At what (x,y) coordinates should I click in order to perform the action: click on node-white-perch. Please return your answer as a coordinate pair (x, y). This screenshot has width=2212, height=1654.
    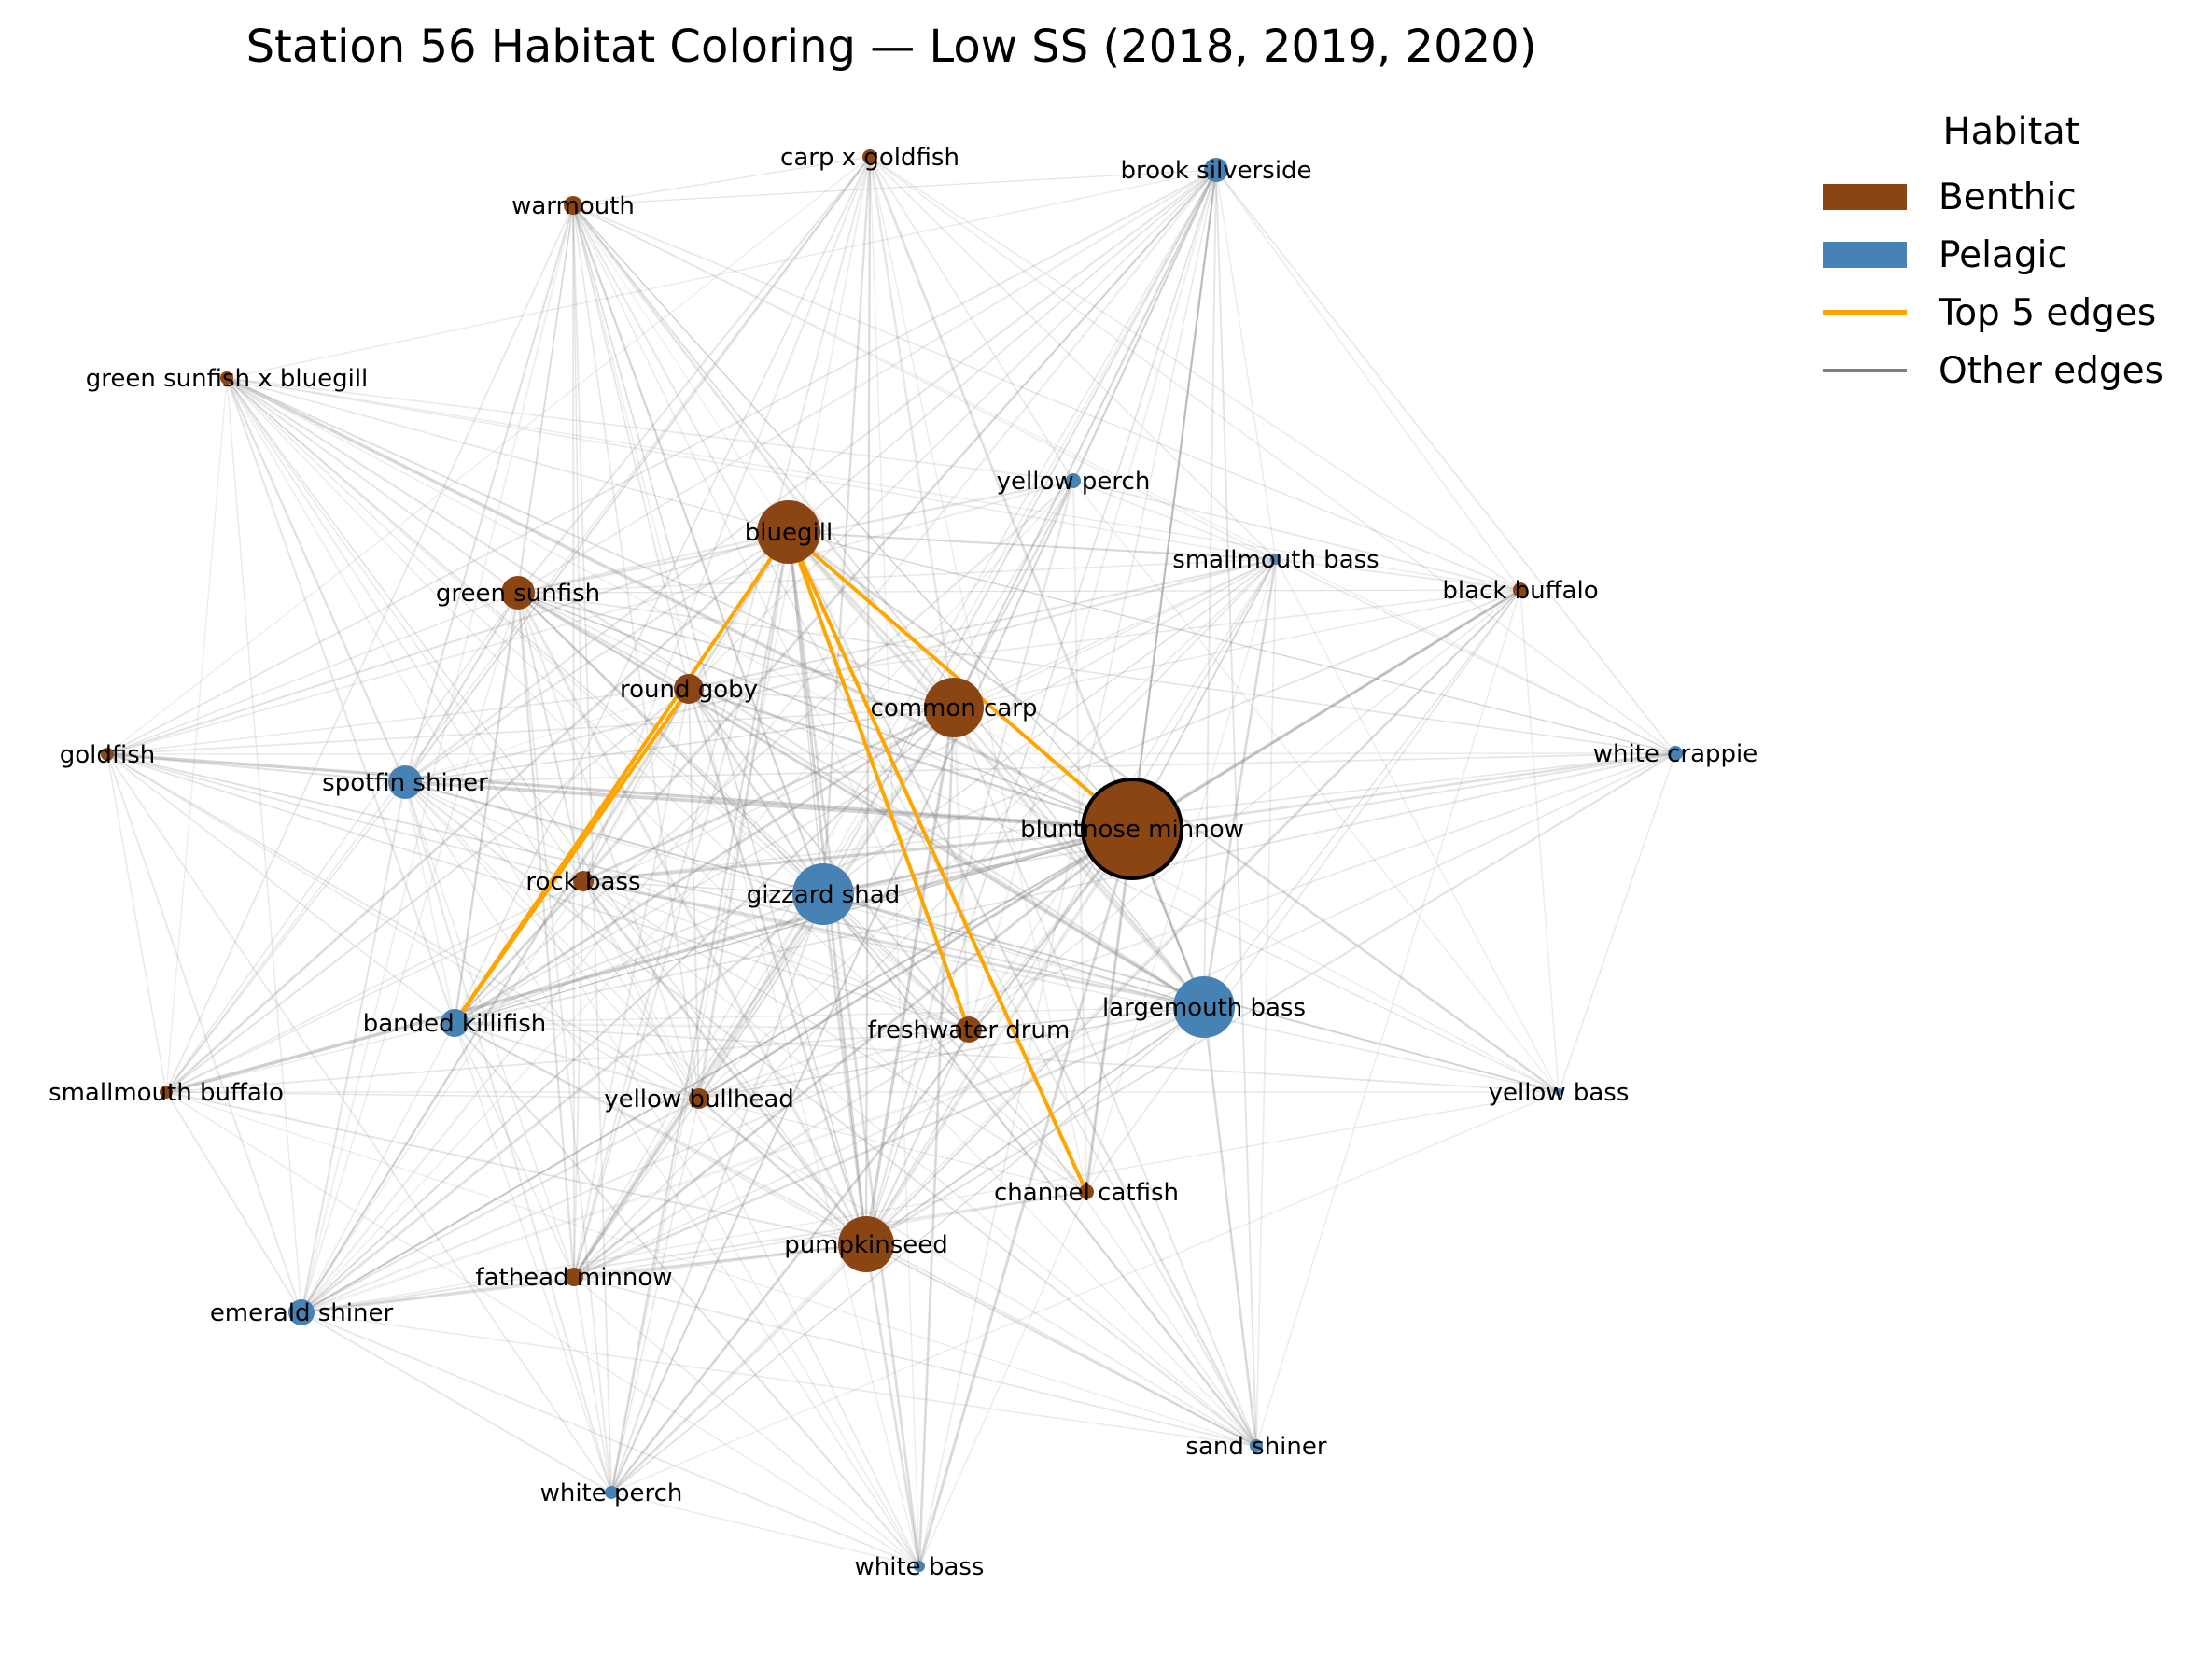
    Looking at the image, I should click on (611, 1492).